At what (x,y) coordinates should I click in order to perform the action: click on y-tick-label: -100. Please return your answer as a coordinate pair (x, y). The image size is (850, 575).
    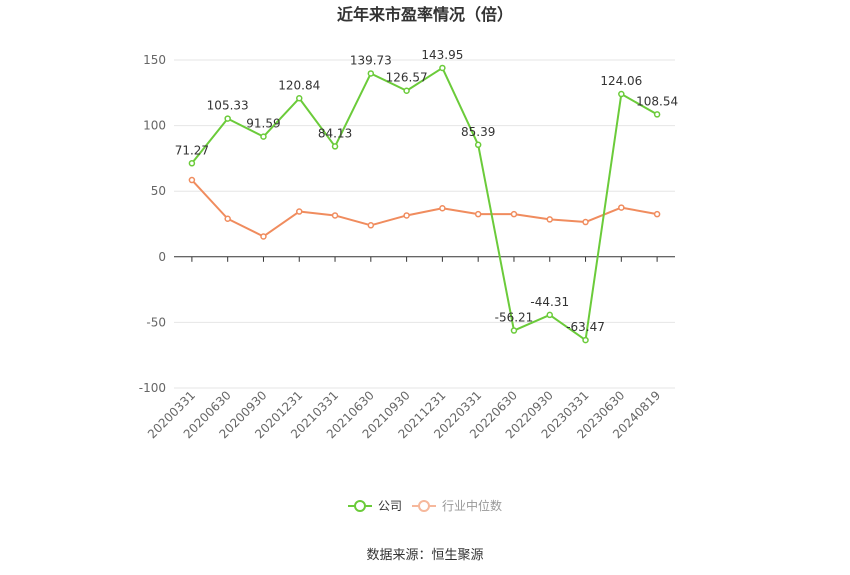
    Looking at the image, I should click on (152, 388).